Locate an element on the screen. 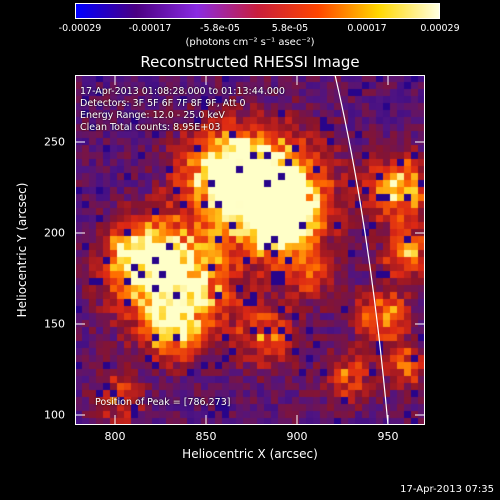 The height and width of the screenshot is (500, 500). y-tick-label: 200 is located at coordinates (54, 233).